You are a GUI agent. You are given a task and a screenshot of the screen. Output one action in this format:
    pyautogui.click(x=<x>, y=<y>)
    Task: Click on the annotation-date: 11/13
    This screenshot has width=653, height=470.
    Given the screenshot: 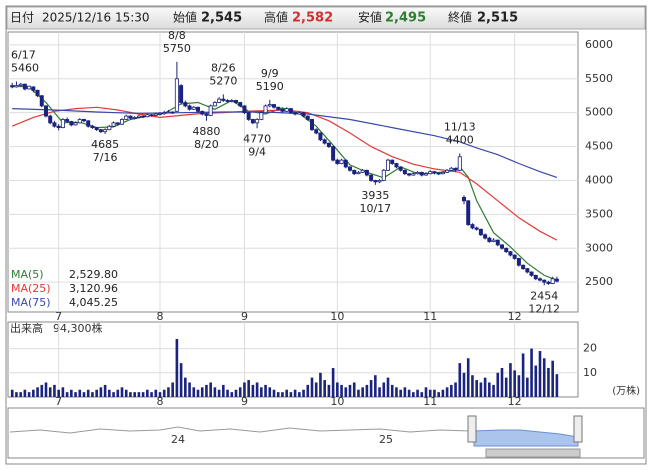 What is the action you would take?
    pyautogui.click(x=460, y=126)
    